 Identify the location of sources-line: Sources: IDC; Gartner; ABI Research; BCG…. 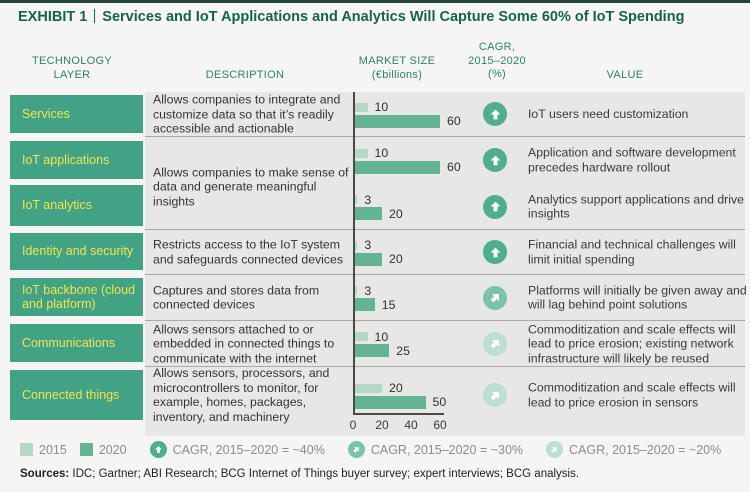
(381, 474).